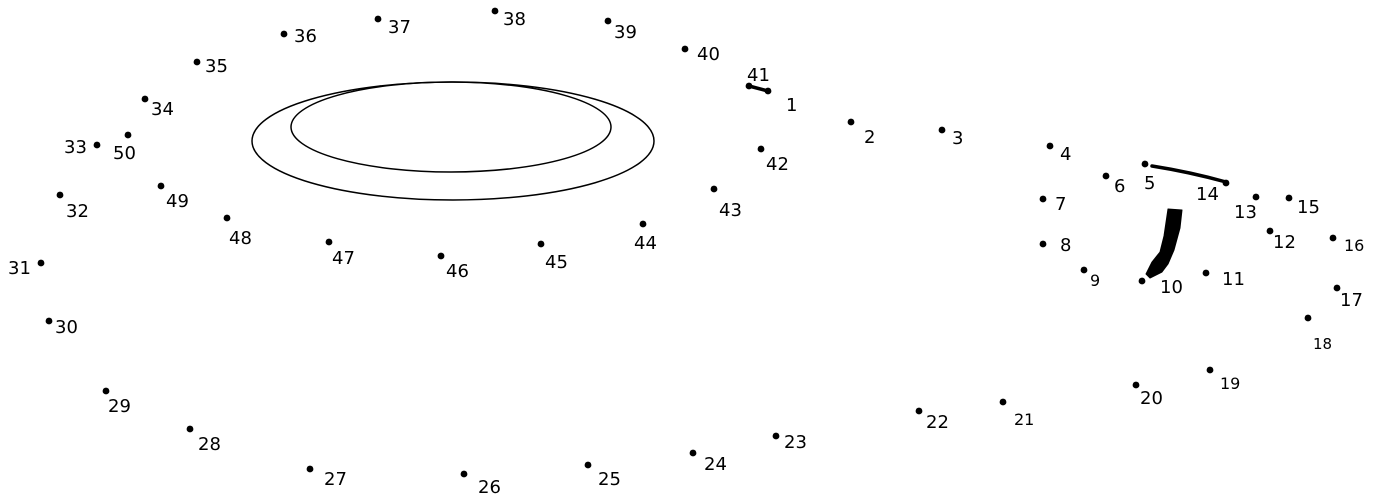  I want to click on dot-label-33: 33, so click(75, 147).